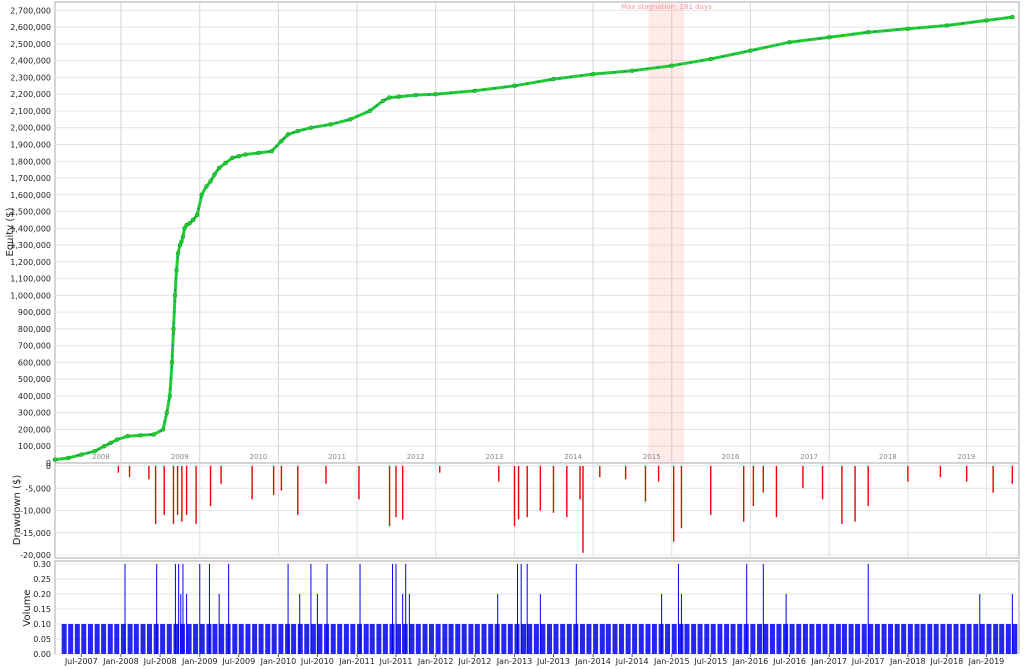 The image size is (1024, 669). Describe the element at coordinates (42, 624) in the screenshot. I see `volume-y-tick-label: 0.10` at that location.